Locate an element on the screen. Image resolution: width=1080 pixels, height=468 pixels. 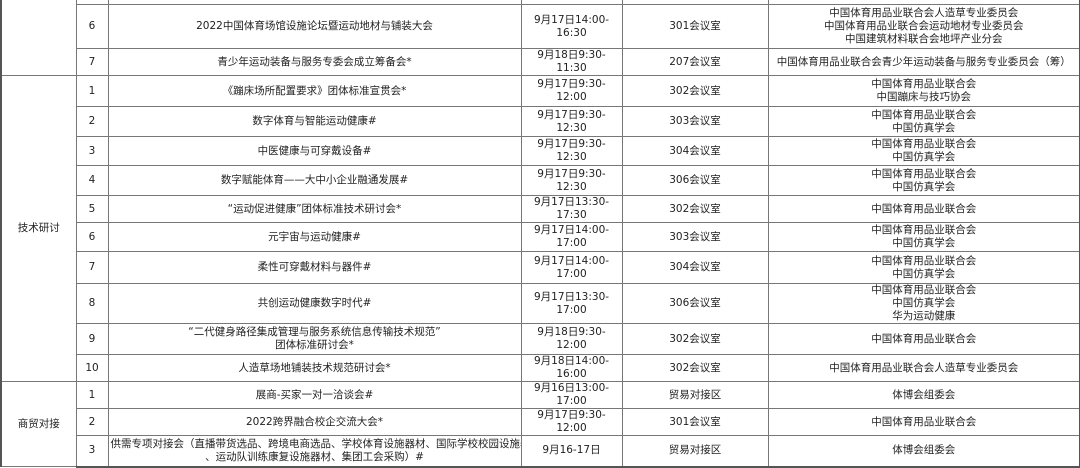
title-cell: 数字赋能体育——大中小企业融通发展# is located at coordinates (314, 180).